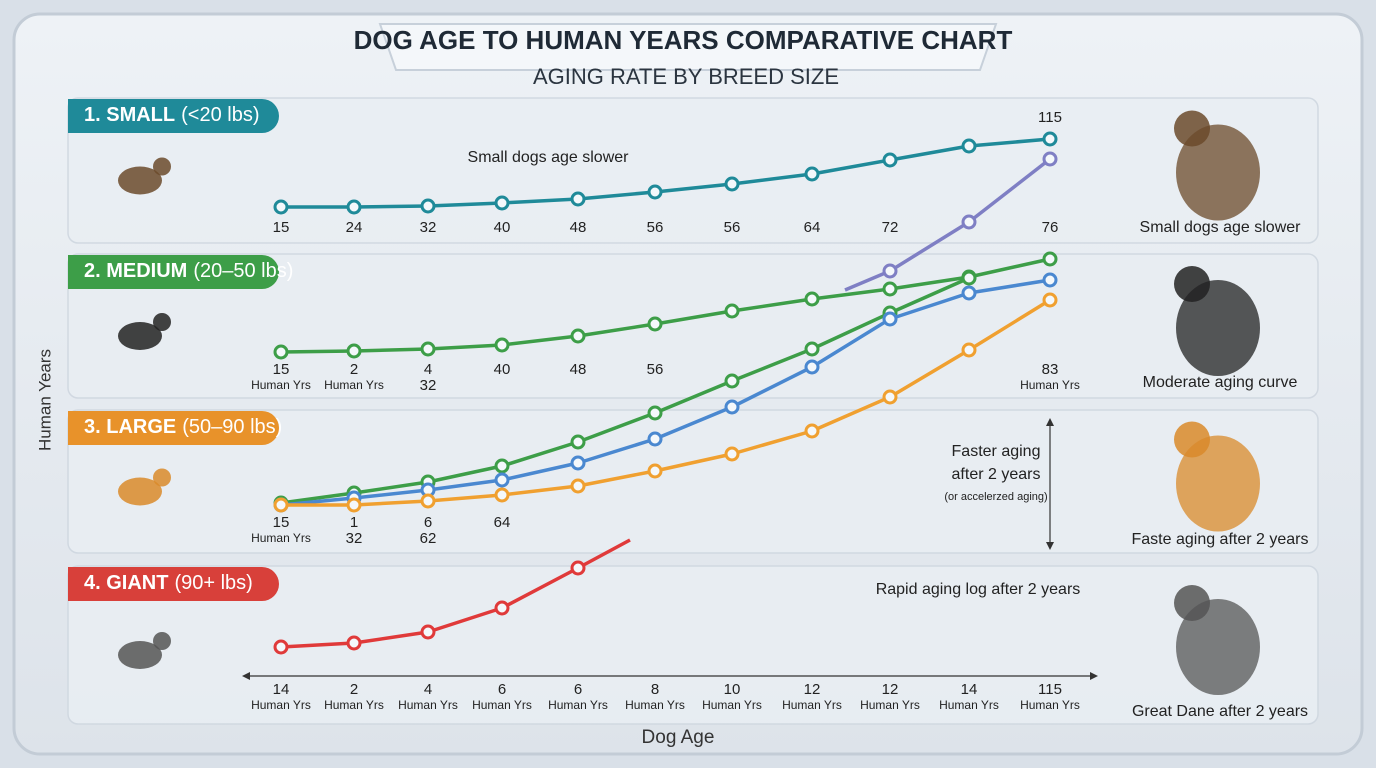 The width and height of the screenshot is (1376, 768). I want to click on point-label: 1, so click(354, 522).